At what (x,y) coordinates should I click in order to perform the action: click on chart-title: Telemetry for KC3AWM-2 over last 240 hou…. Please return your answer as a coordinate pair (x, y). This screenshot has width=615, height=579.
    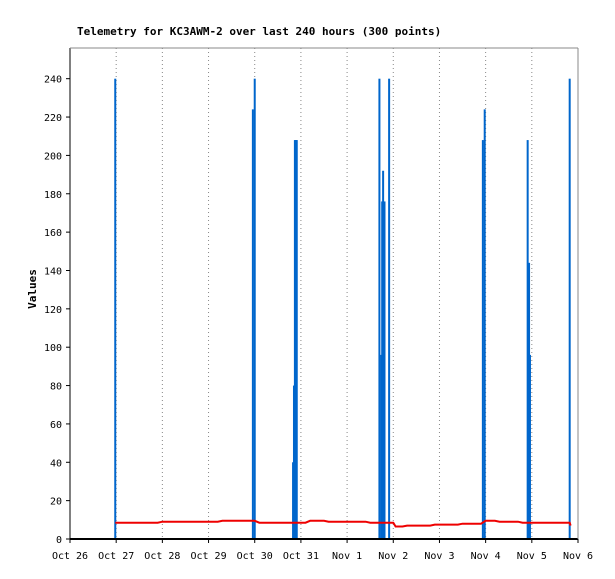
    Looking at the image, I should click on (259, 31).